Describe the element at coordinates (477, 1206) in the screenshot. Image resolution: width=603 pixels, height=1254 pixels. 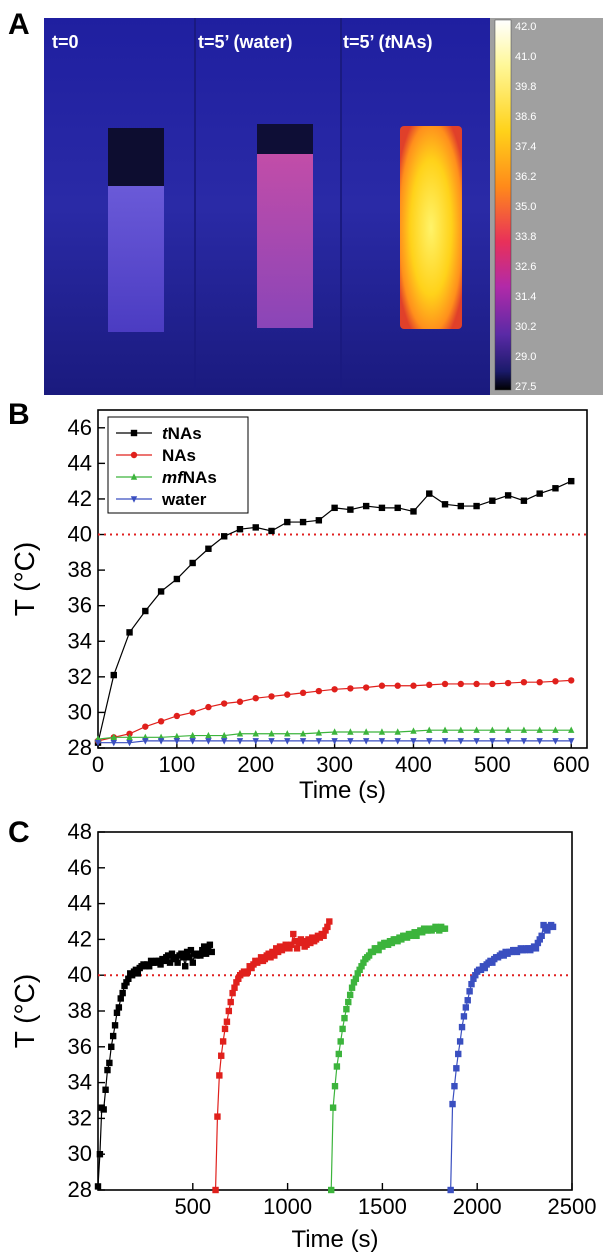
I see `x-tick-label: 2000` at that location.